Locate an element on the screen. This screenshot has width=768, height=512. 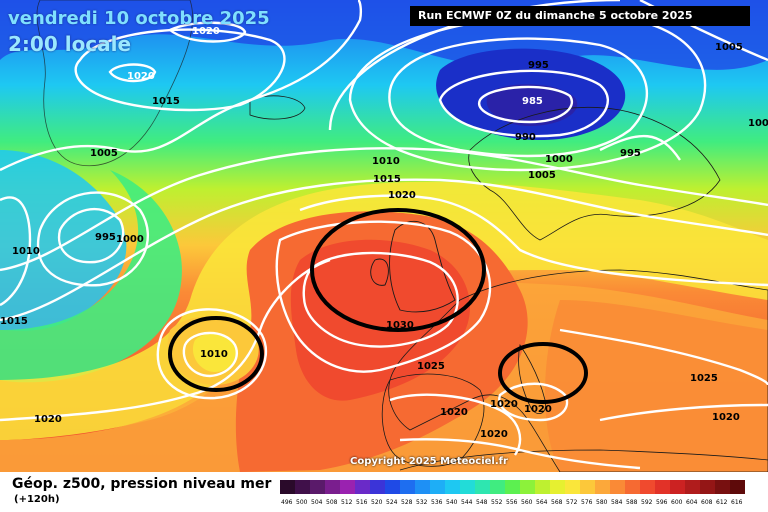
color-scale-tick: 548 is located at coordinates (482, 502).